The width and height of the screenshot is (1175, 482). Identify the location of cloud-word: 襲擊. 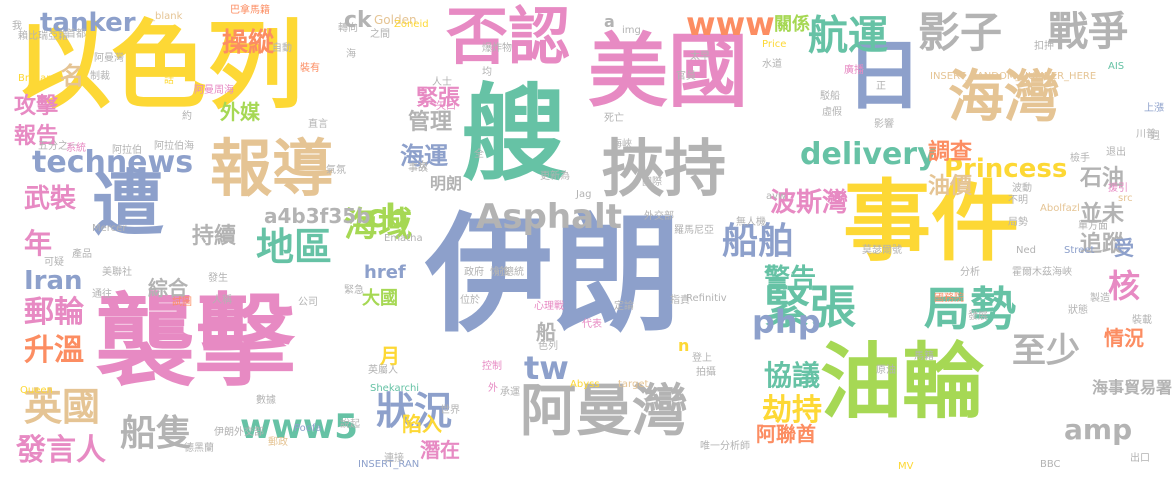
(195, 341).